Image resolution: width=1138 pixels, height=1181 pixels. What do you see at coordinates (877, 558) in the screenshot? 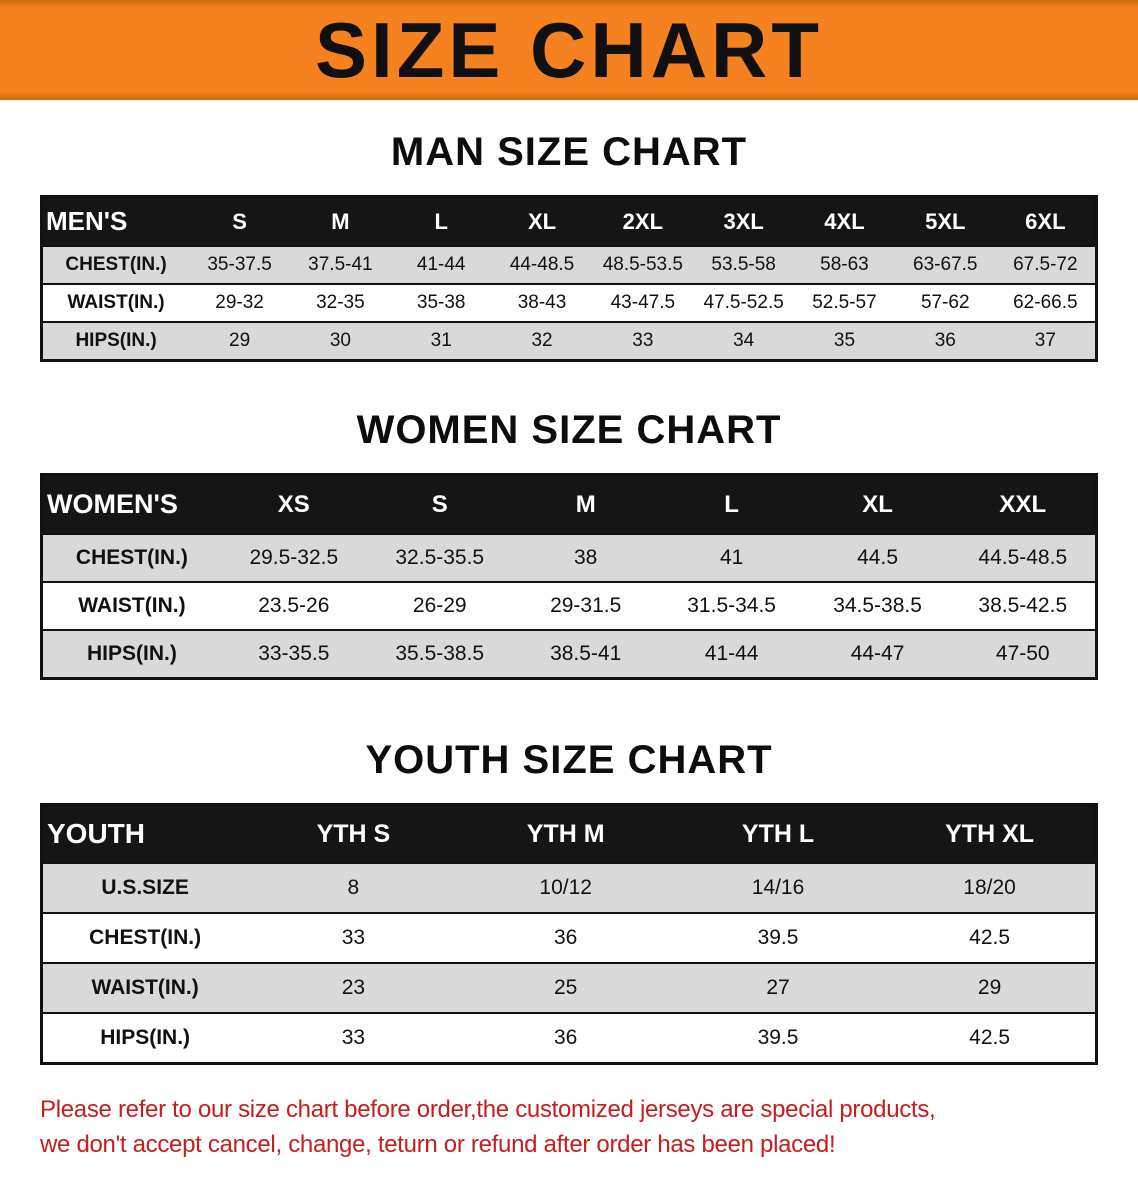
I see `table-cell: 44.5` at bounding box center [877, 558].